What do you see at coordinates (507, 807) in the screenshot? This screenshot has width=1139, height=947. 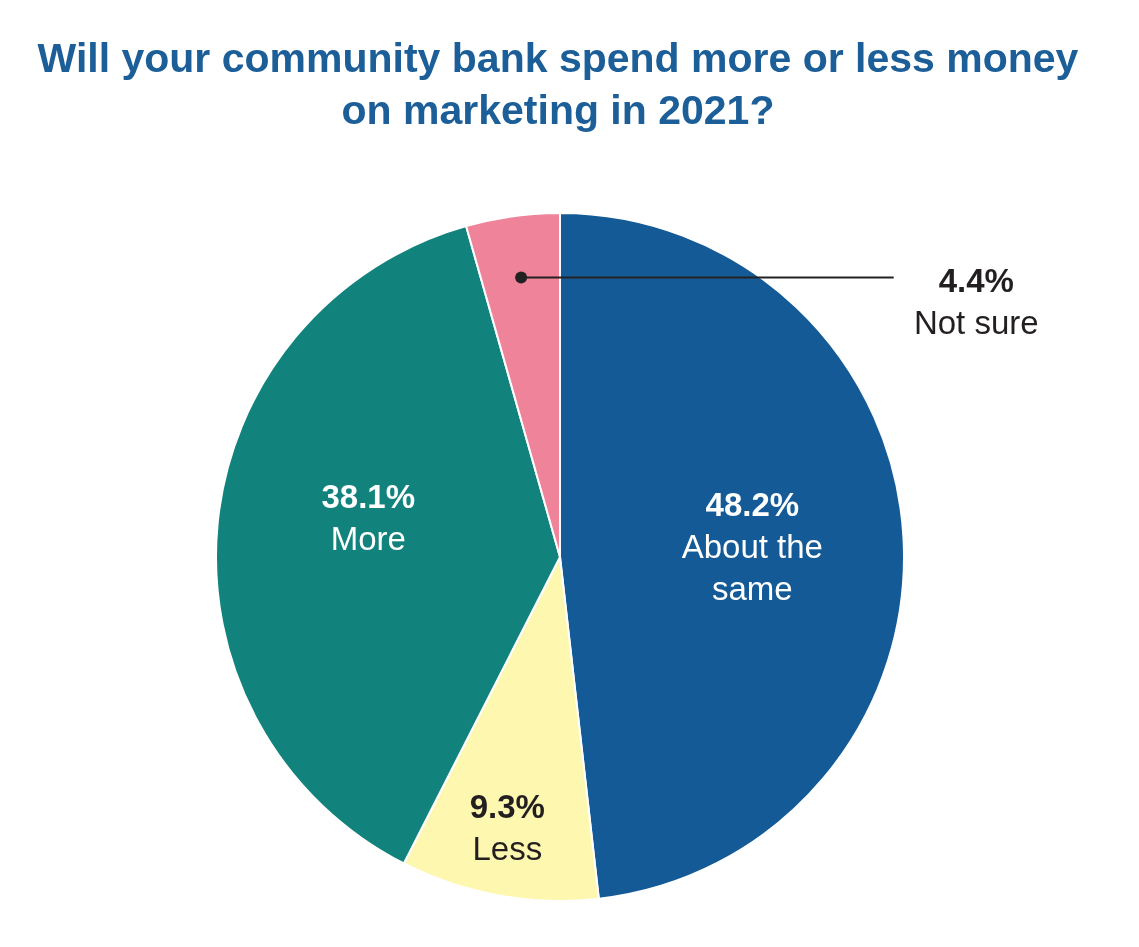 I see `data-label: 9.3%` at bounding box center [507, 807].